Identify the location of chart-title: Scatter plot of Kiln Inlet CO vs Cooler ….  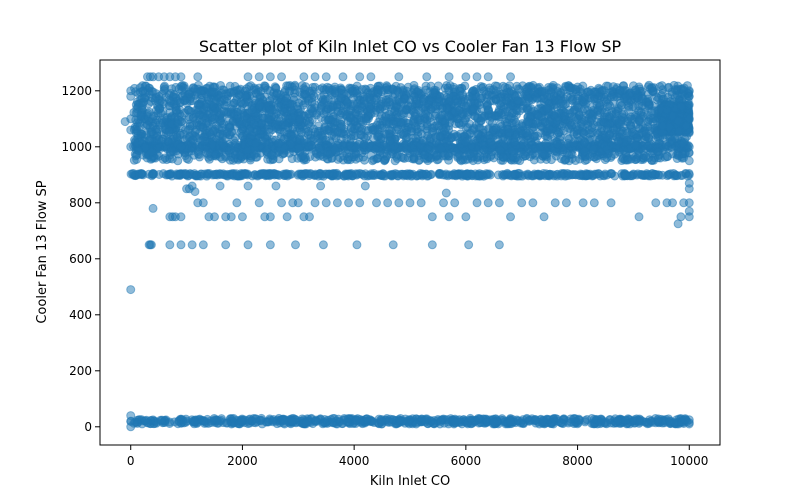
(410, 46).